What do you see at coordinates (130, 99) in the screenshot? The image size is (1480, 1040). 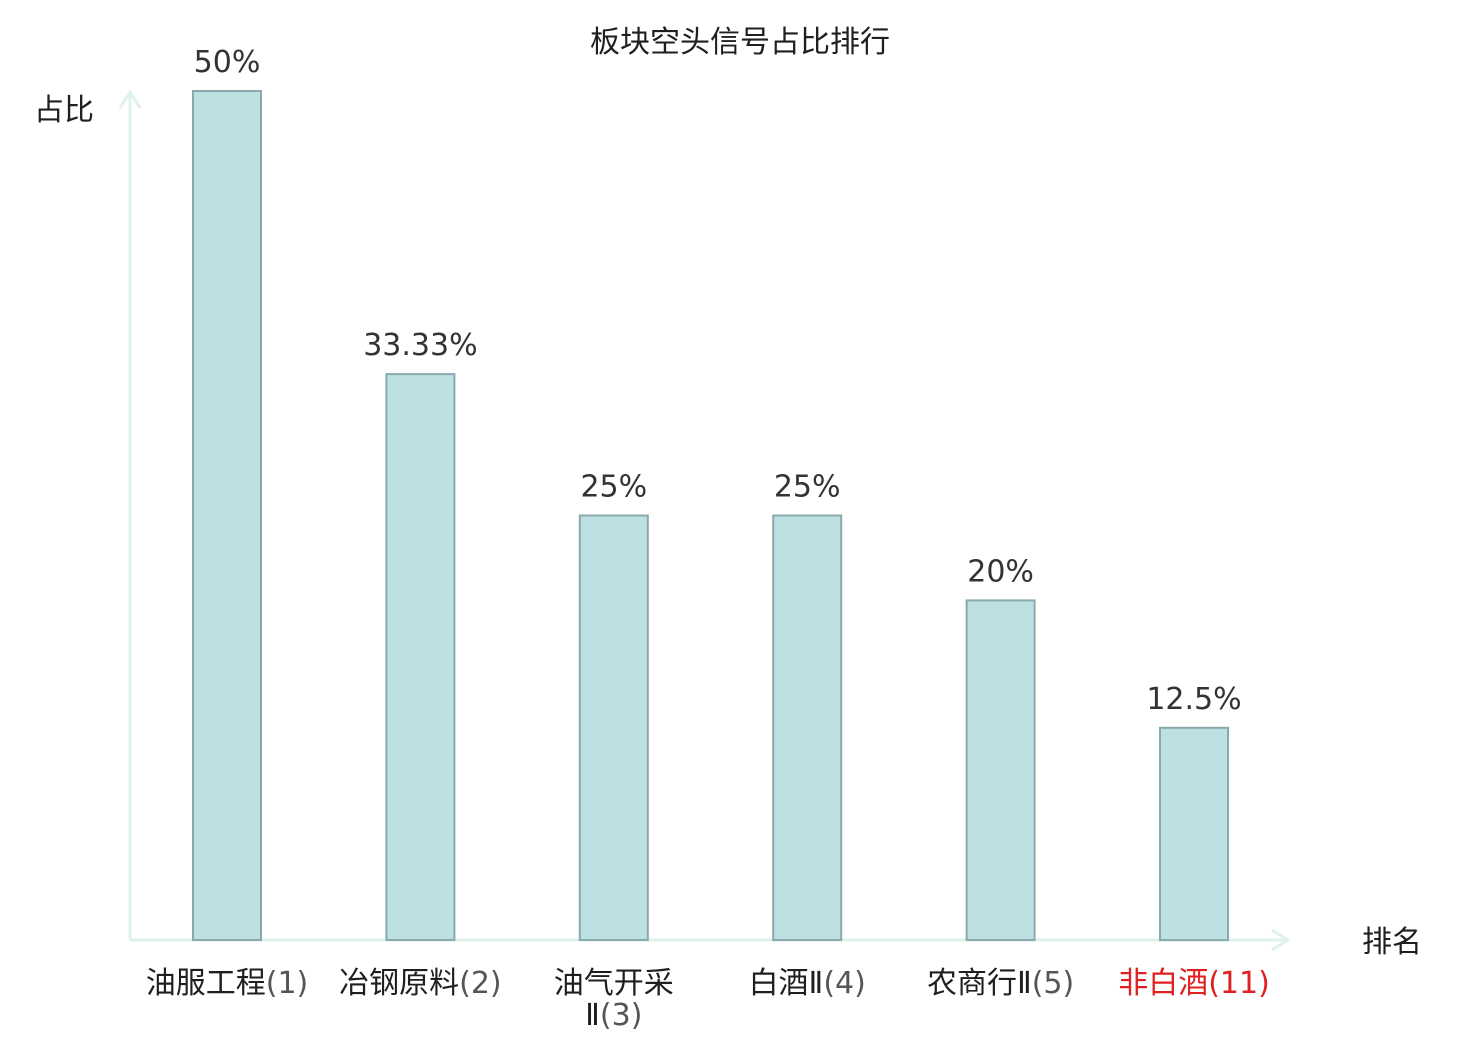 I see `y-axis-arrow-icon` at bounding box center [130, 99].